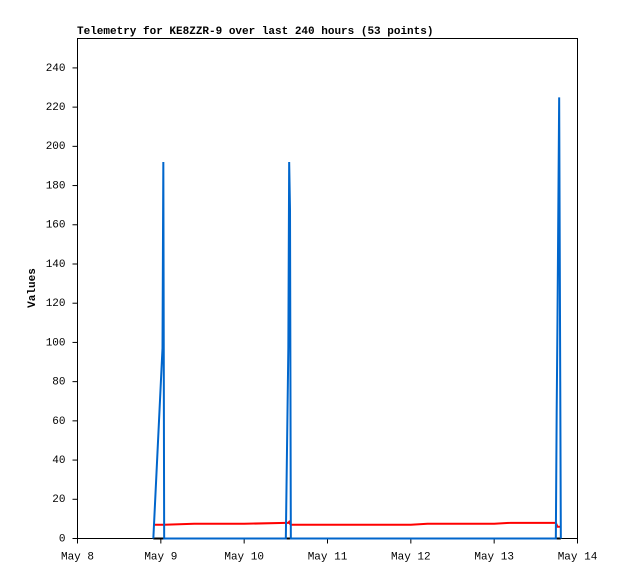 The image size is (618, 579). Describe the element at coordinates (58, 383) in the screenshot. I see `y-tick-label: 80` at that location.